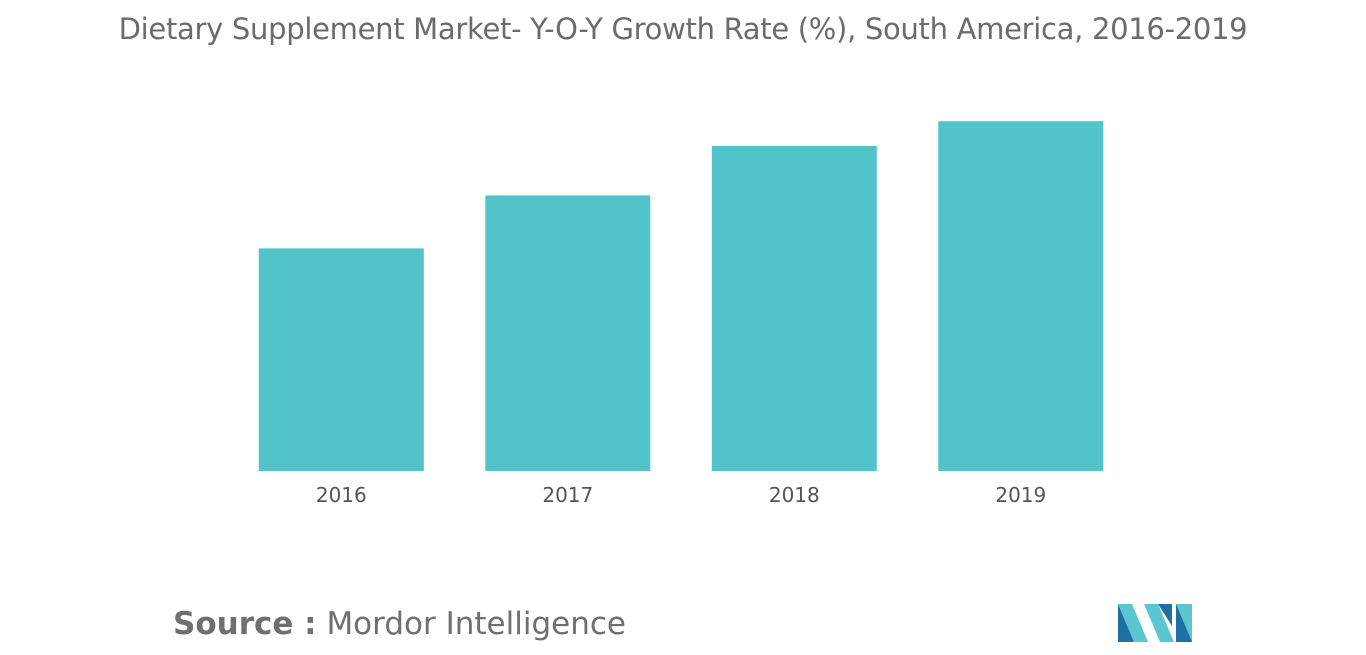 The image size is (1366, 655). I want to click on x-tick-label-2016: 2016, so click(341, 495).